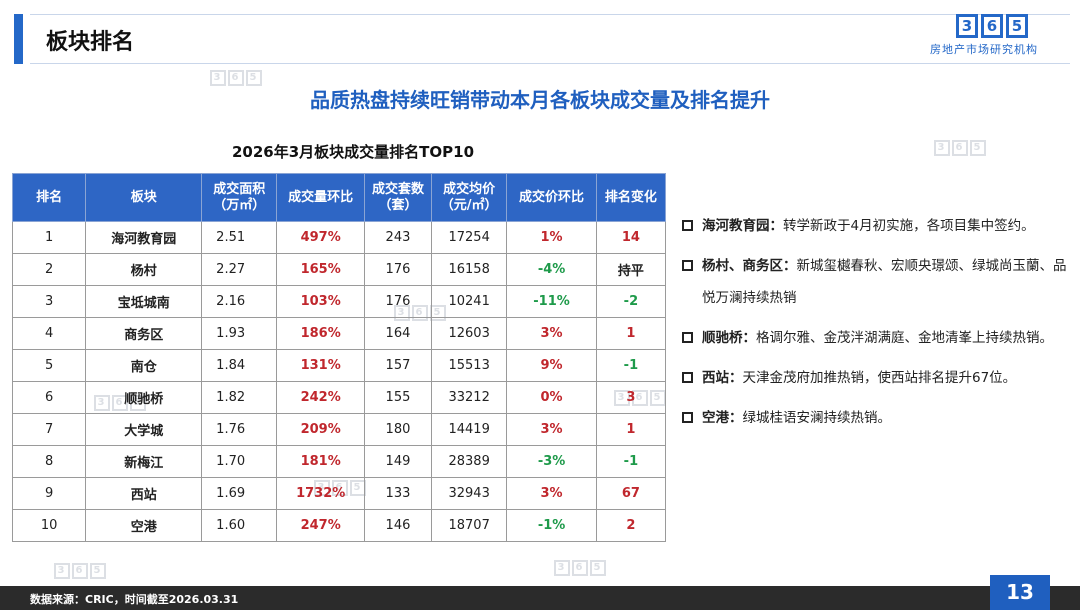  I want to click on cell-units: 157, so click(398, 365).